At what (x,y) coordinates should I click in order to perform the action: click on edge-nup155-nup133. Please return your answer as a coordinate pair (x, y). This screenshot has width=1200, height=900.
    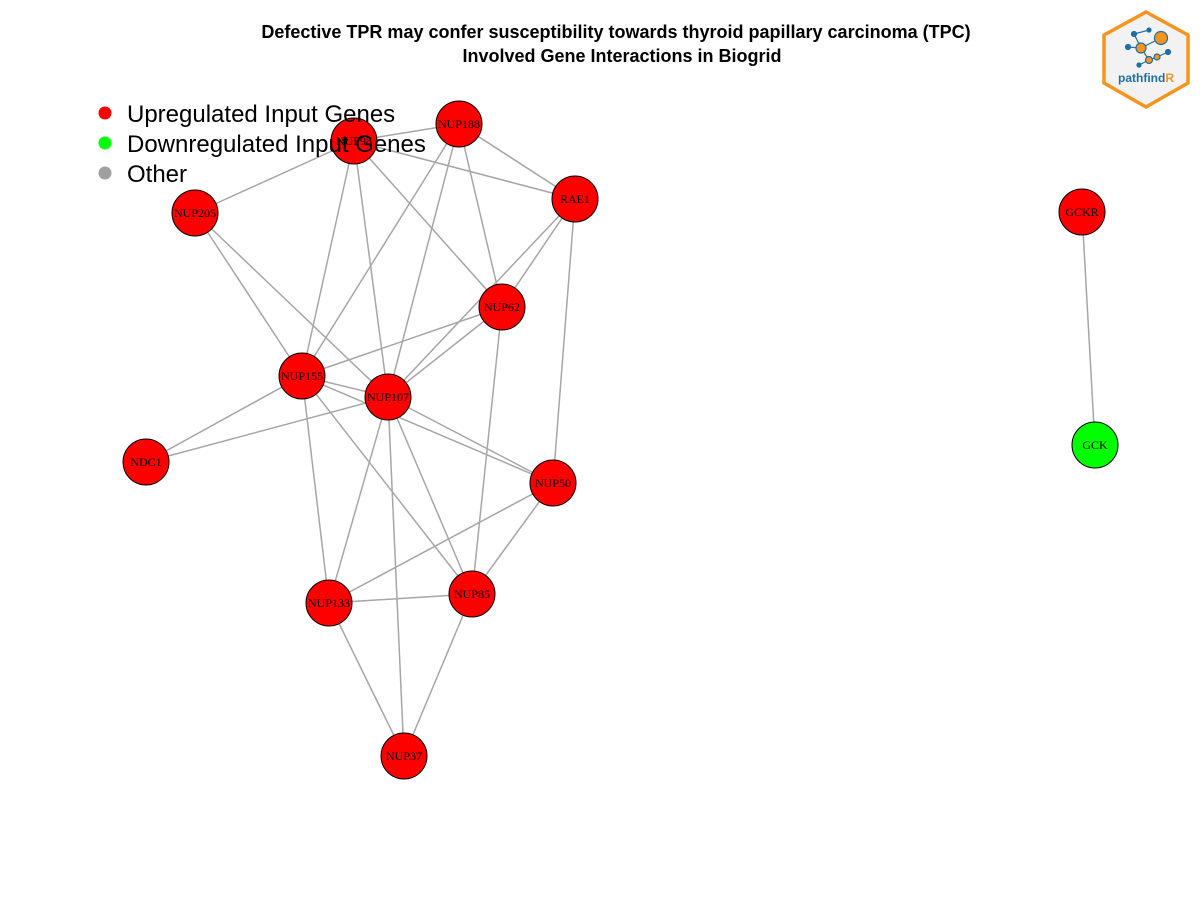
    Looking at the image, I should click on (315, 489).